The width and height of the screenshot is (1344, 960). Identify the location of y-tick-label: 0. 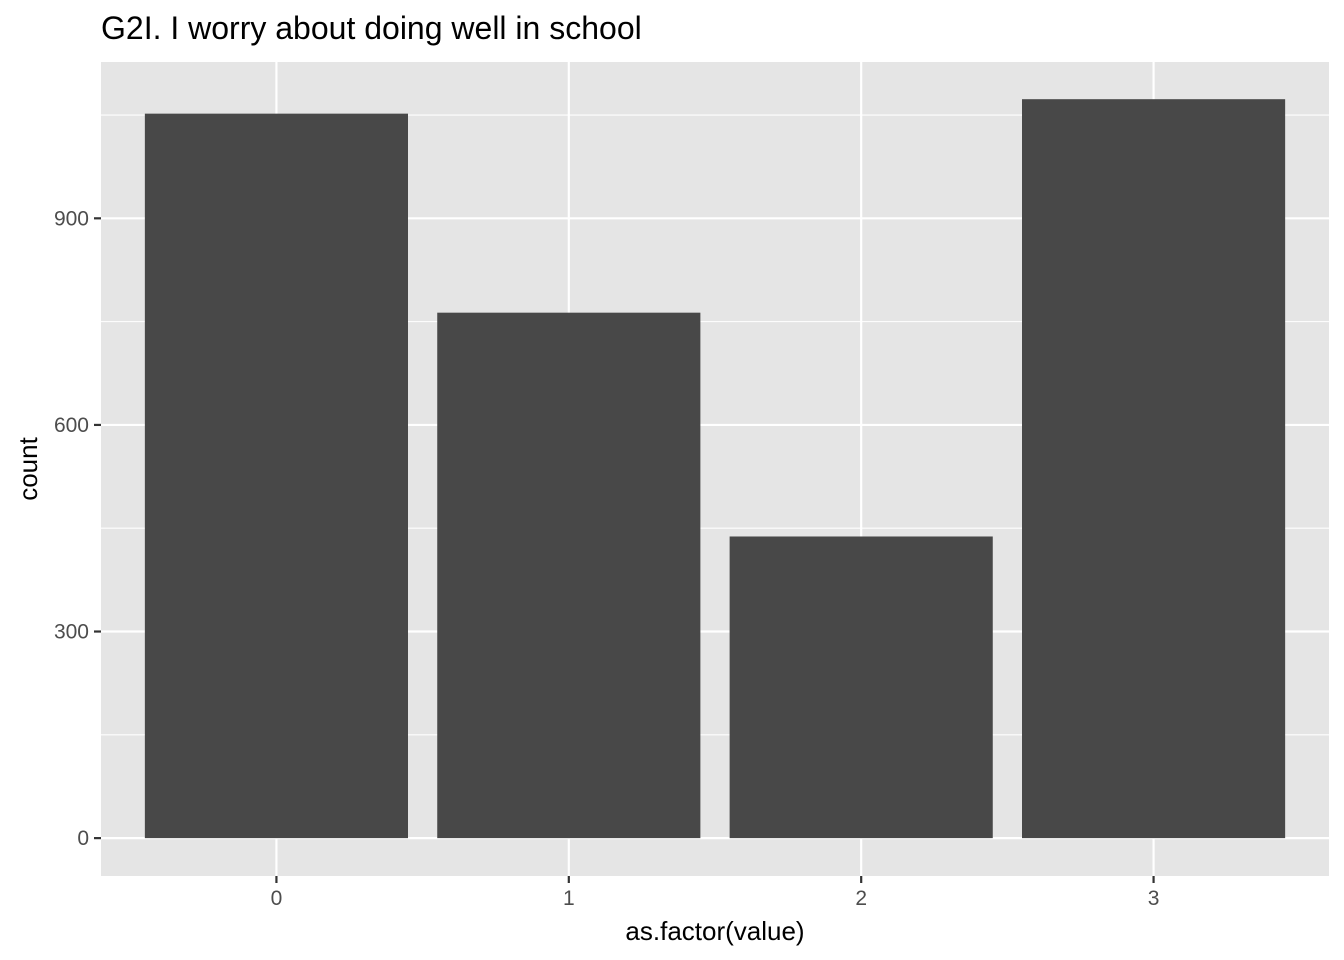
(83, 838).